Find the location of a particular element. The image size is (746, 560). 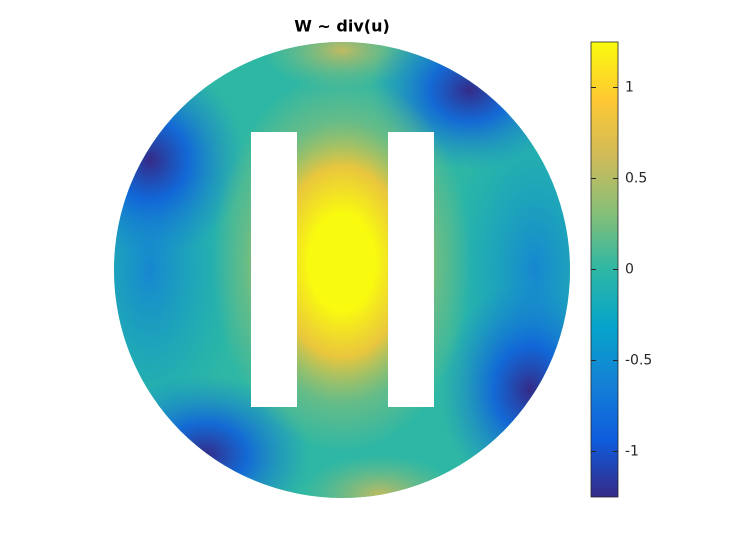

tick-label: 0 is located at coordinates (629, 270).